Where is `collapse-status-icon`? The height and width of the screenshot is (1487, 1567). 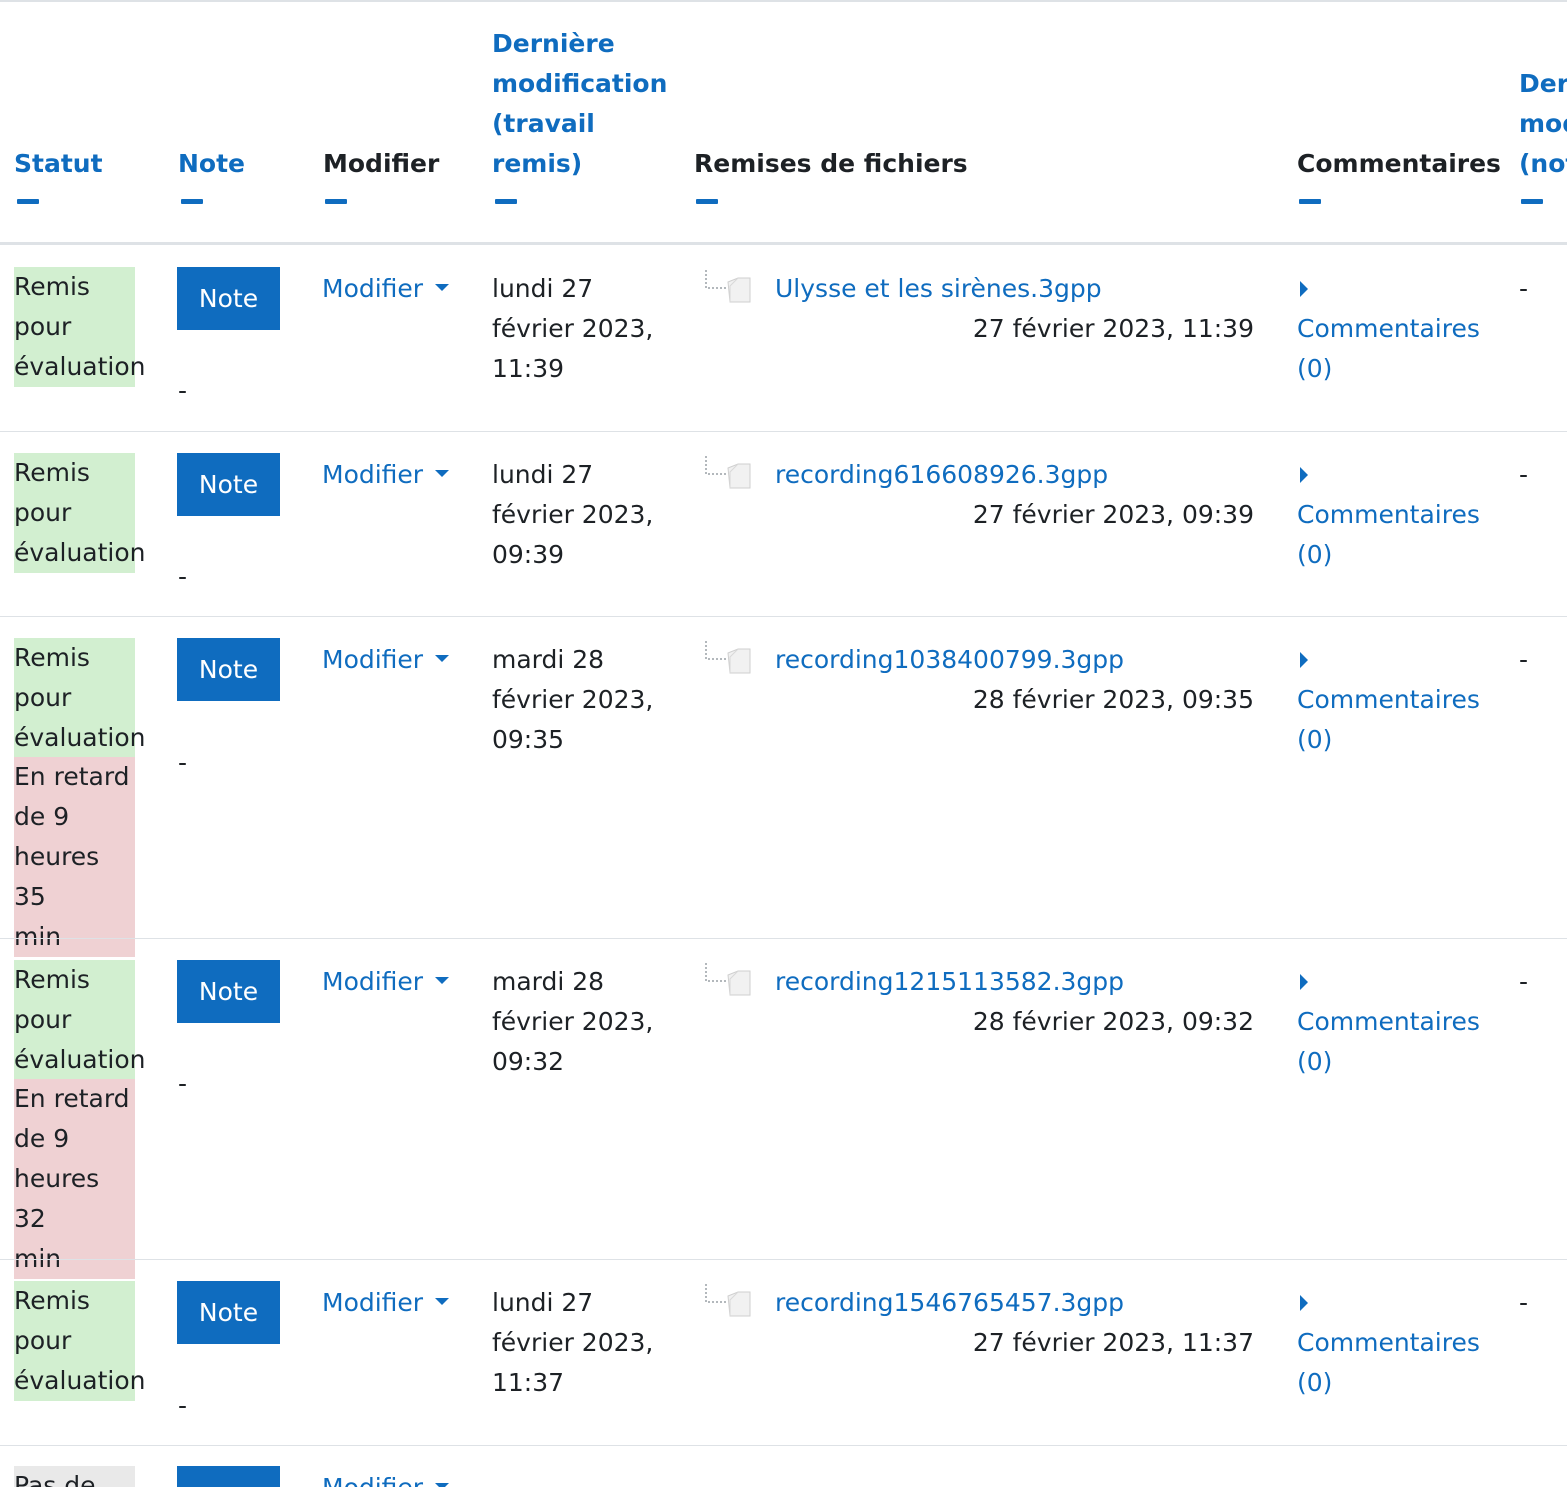
collapse-status-icon is located at coordinates (28, 201).